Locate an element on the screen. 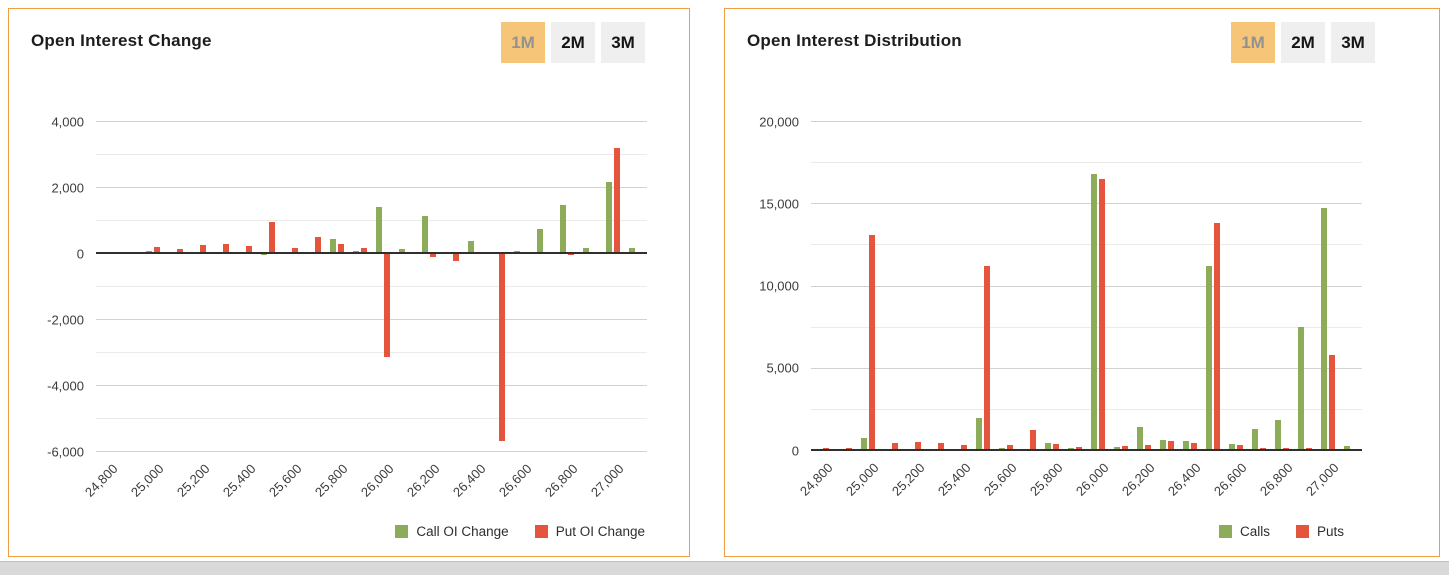  legend-item-calls: Calls is located at coordinates (1244, 531).